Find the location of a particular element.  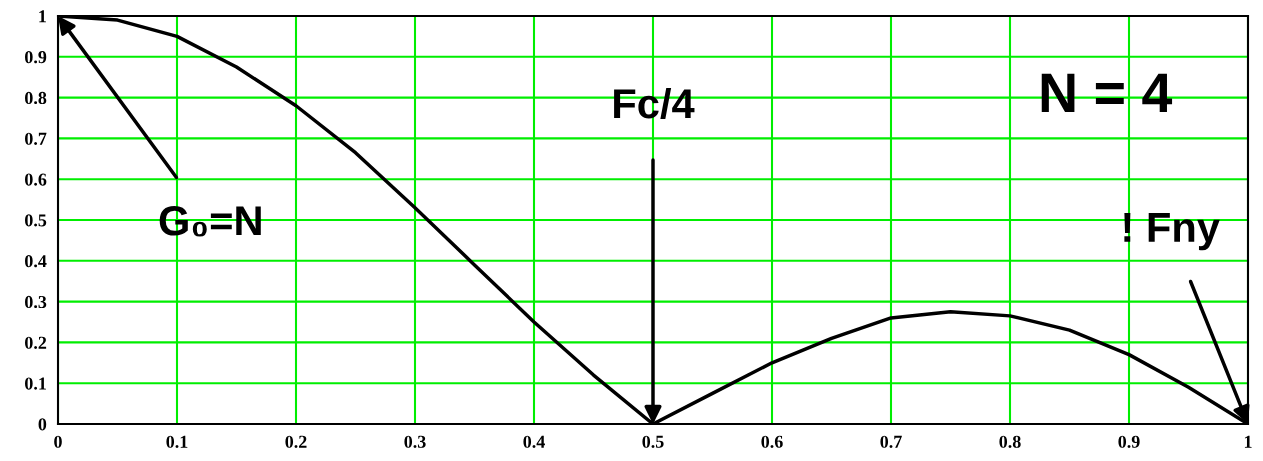

x-tick-label: 0.7 is located at coordinates (891, 441).